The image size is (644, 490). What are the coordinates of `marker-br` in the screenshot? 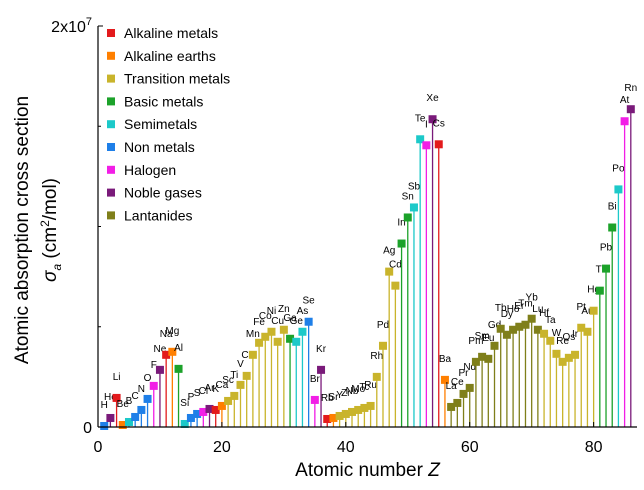 It's located at (314, 399).